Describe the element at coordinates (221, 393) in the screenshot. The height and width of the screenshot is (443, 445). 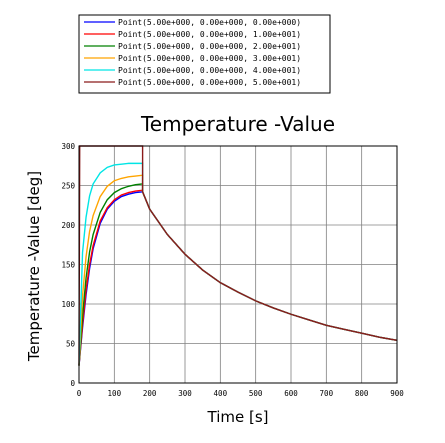
I see `x-tick-label: 400` at that location.